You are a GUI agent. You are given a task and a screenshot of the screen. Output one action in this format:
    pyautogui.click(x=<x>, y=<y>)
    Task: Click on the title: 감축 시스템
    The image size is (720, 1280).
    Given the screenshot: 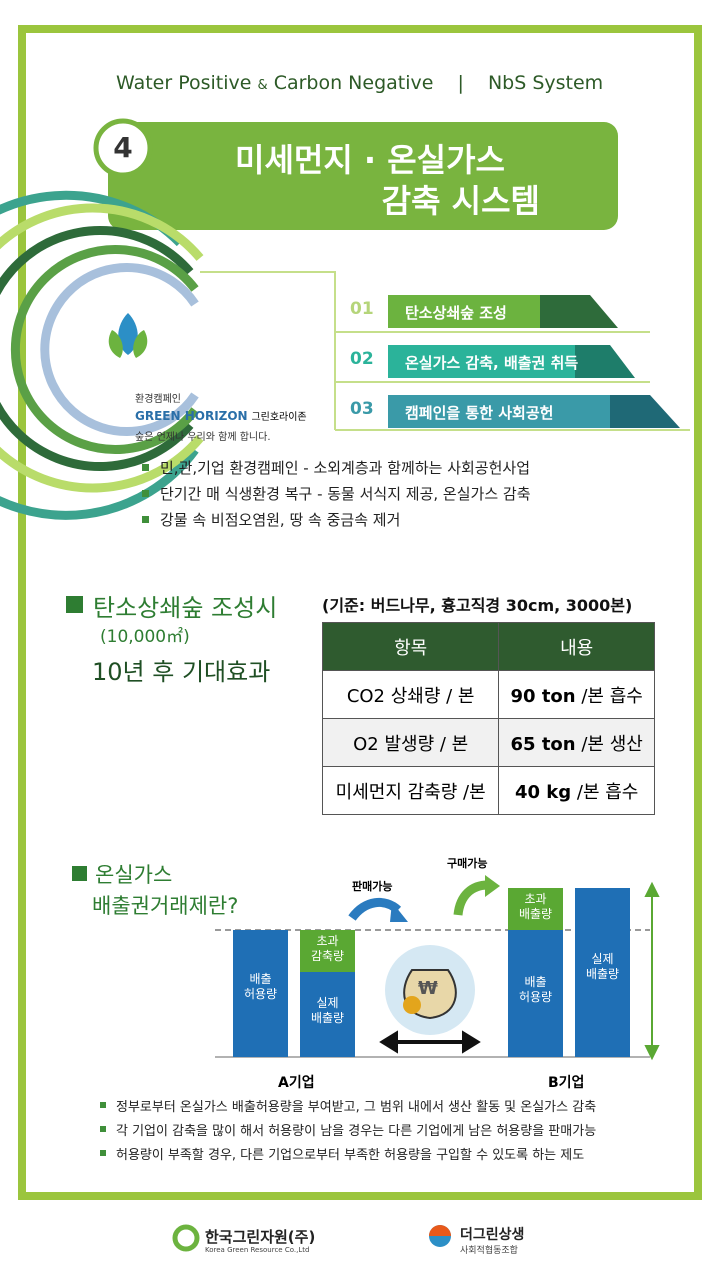 What is the action you would take?
    pyautogui.click(x=460, y=201)
    